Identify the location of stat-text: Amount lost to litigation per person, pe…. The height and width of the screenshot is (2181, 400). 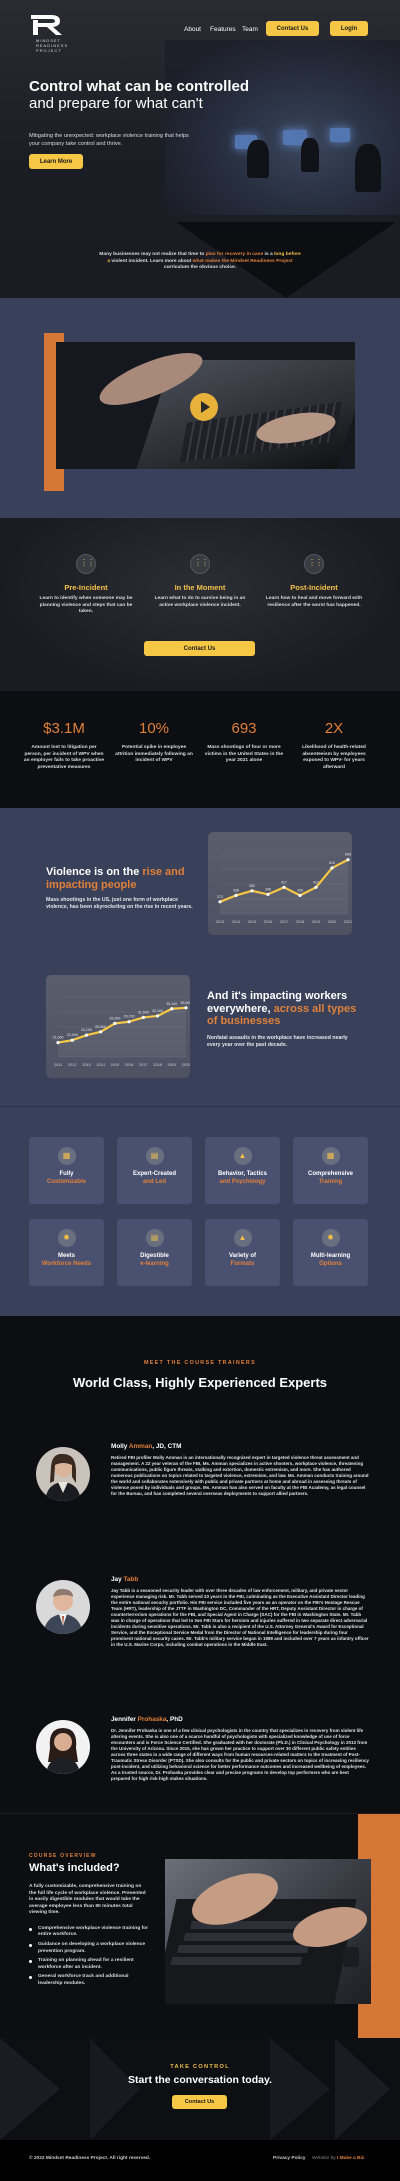
(64, 757).